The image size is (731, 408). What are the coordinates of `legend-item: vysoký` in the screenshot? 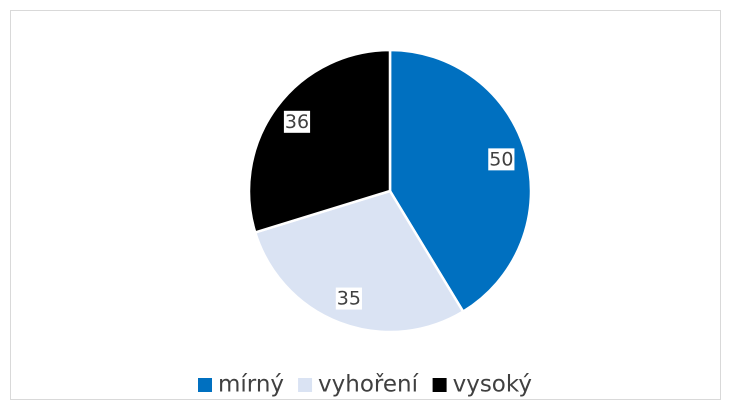 It's located at (482, 385).